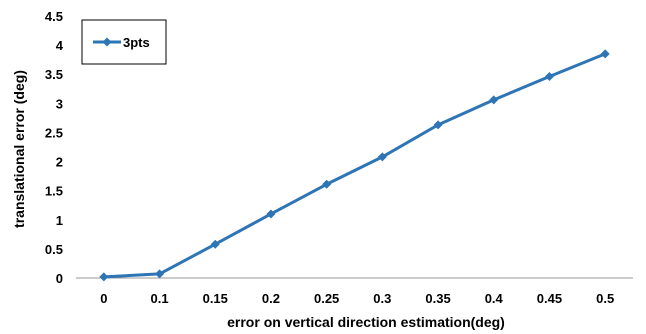 Image resolution: width=646 pixels, height=334 pixels. I want to click on y-tick-label: 1.5, so click(54, 191).